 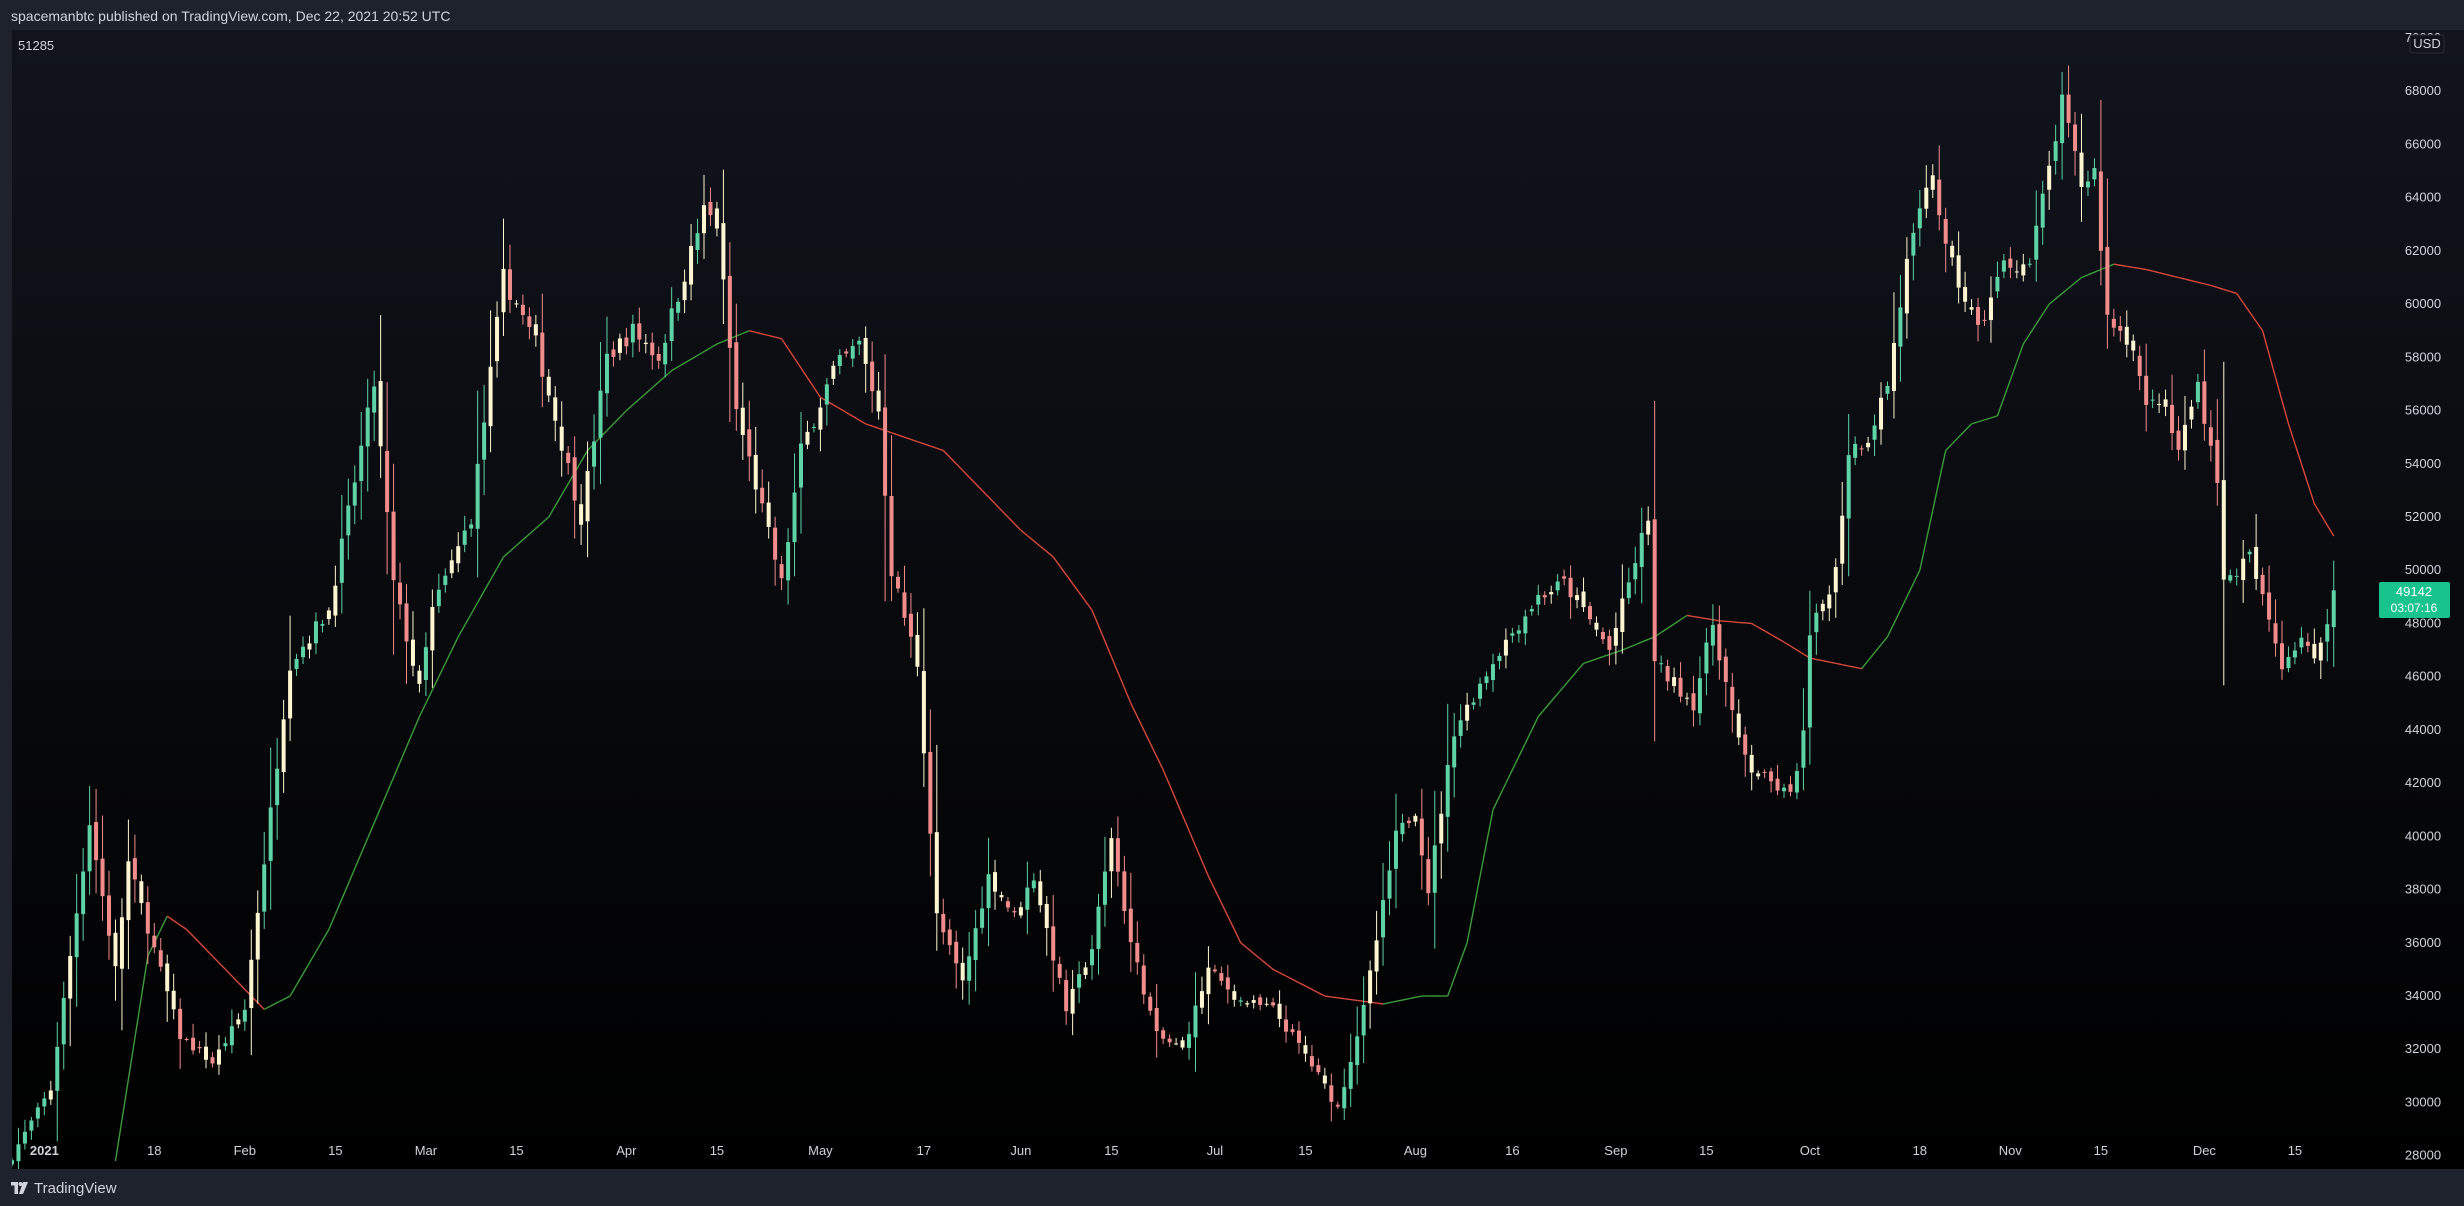 What do you see at coordinates (717, 1150) in the screenshot?
I see `time-tick-label: 15` at bounding box center [717, 1150].